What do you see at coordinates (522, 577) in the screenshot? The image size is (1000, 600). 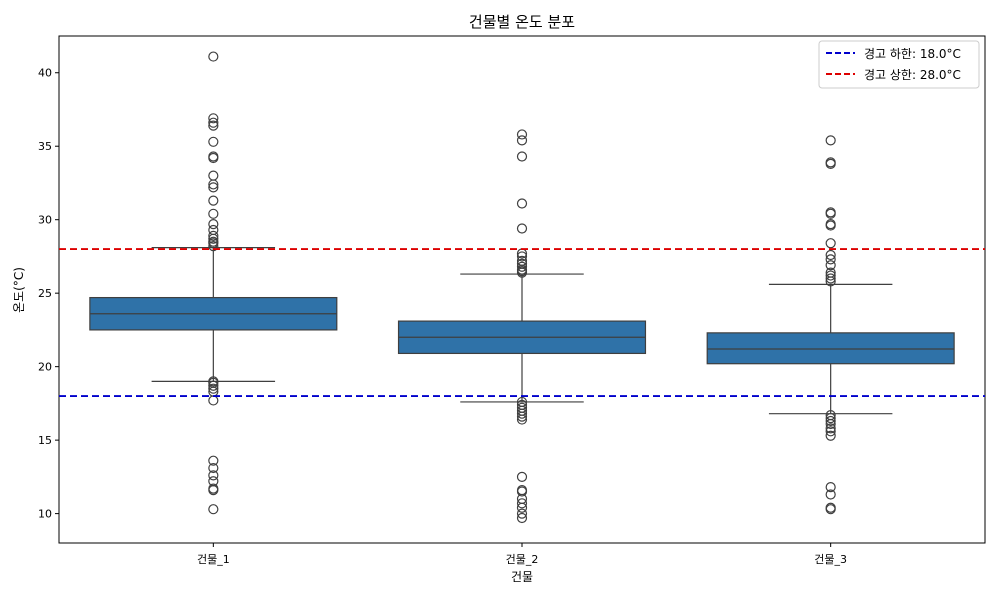 I see `x-axis-label: 건물` at bounding box center [522, 577].